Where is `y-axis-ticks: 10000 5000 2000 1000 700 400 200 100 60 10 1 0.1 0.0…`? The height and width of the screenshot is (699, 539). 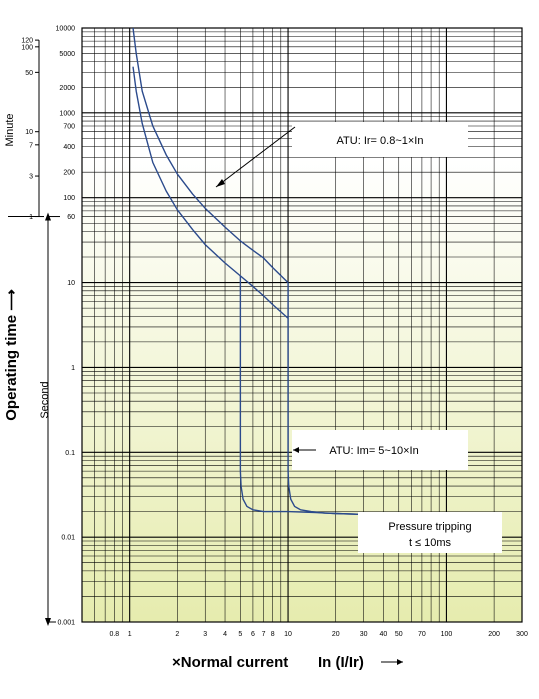 y-axis-ticks: 10000 5000 2000 1000 700 400 200 100 60 10 1 0.1 0.0… is located at coordinates (66, 326).